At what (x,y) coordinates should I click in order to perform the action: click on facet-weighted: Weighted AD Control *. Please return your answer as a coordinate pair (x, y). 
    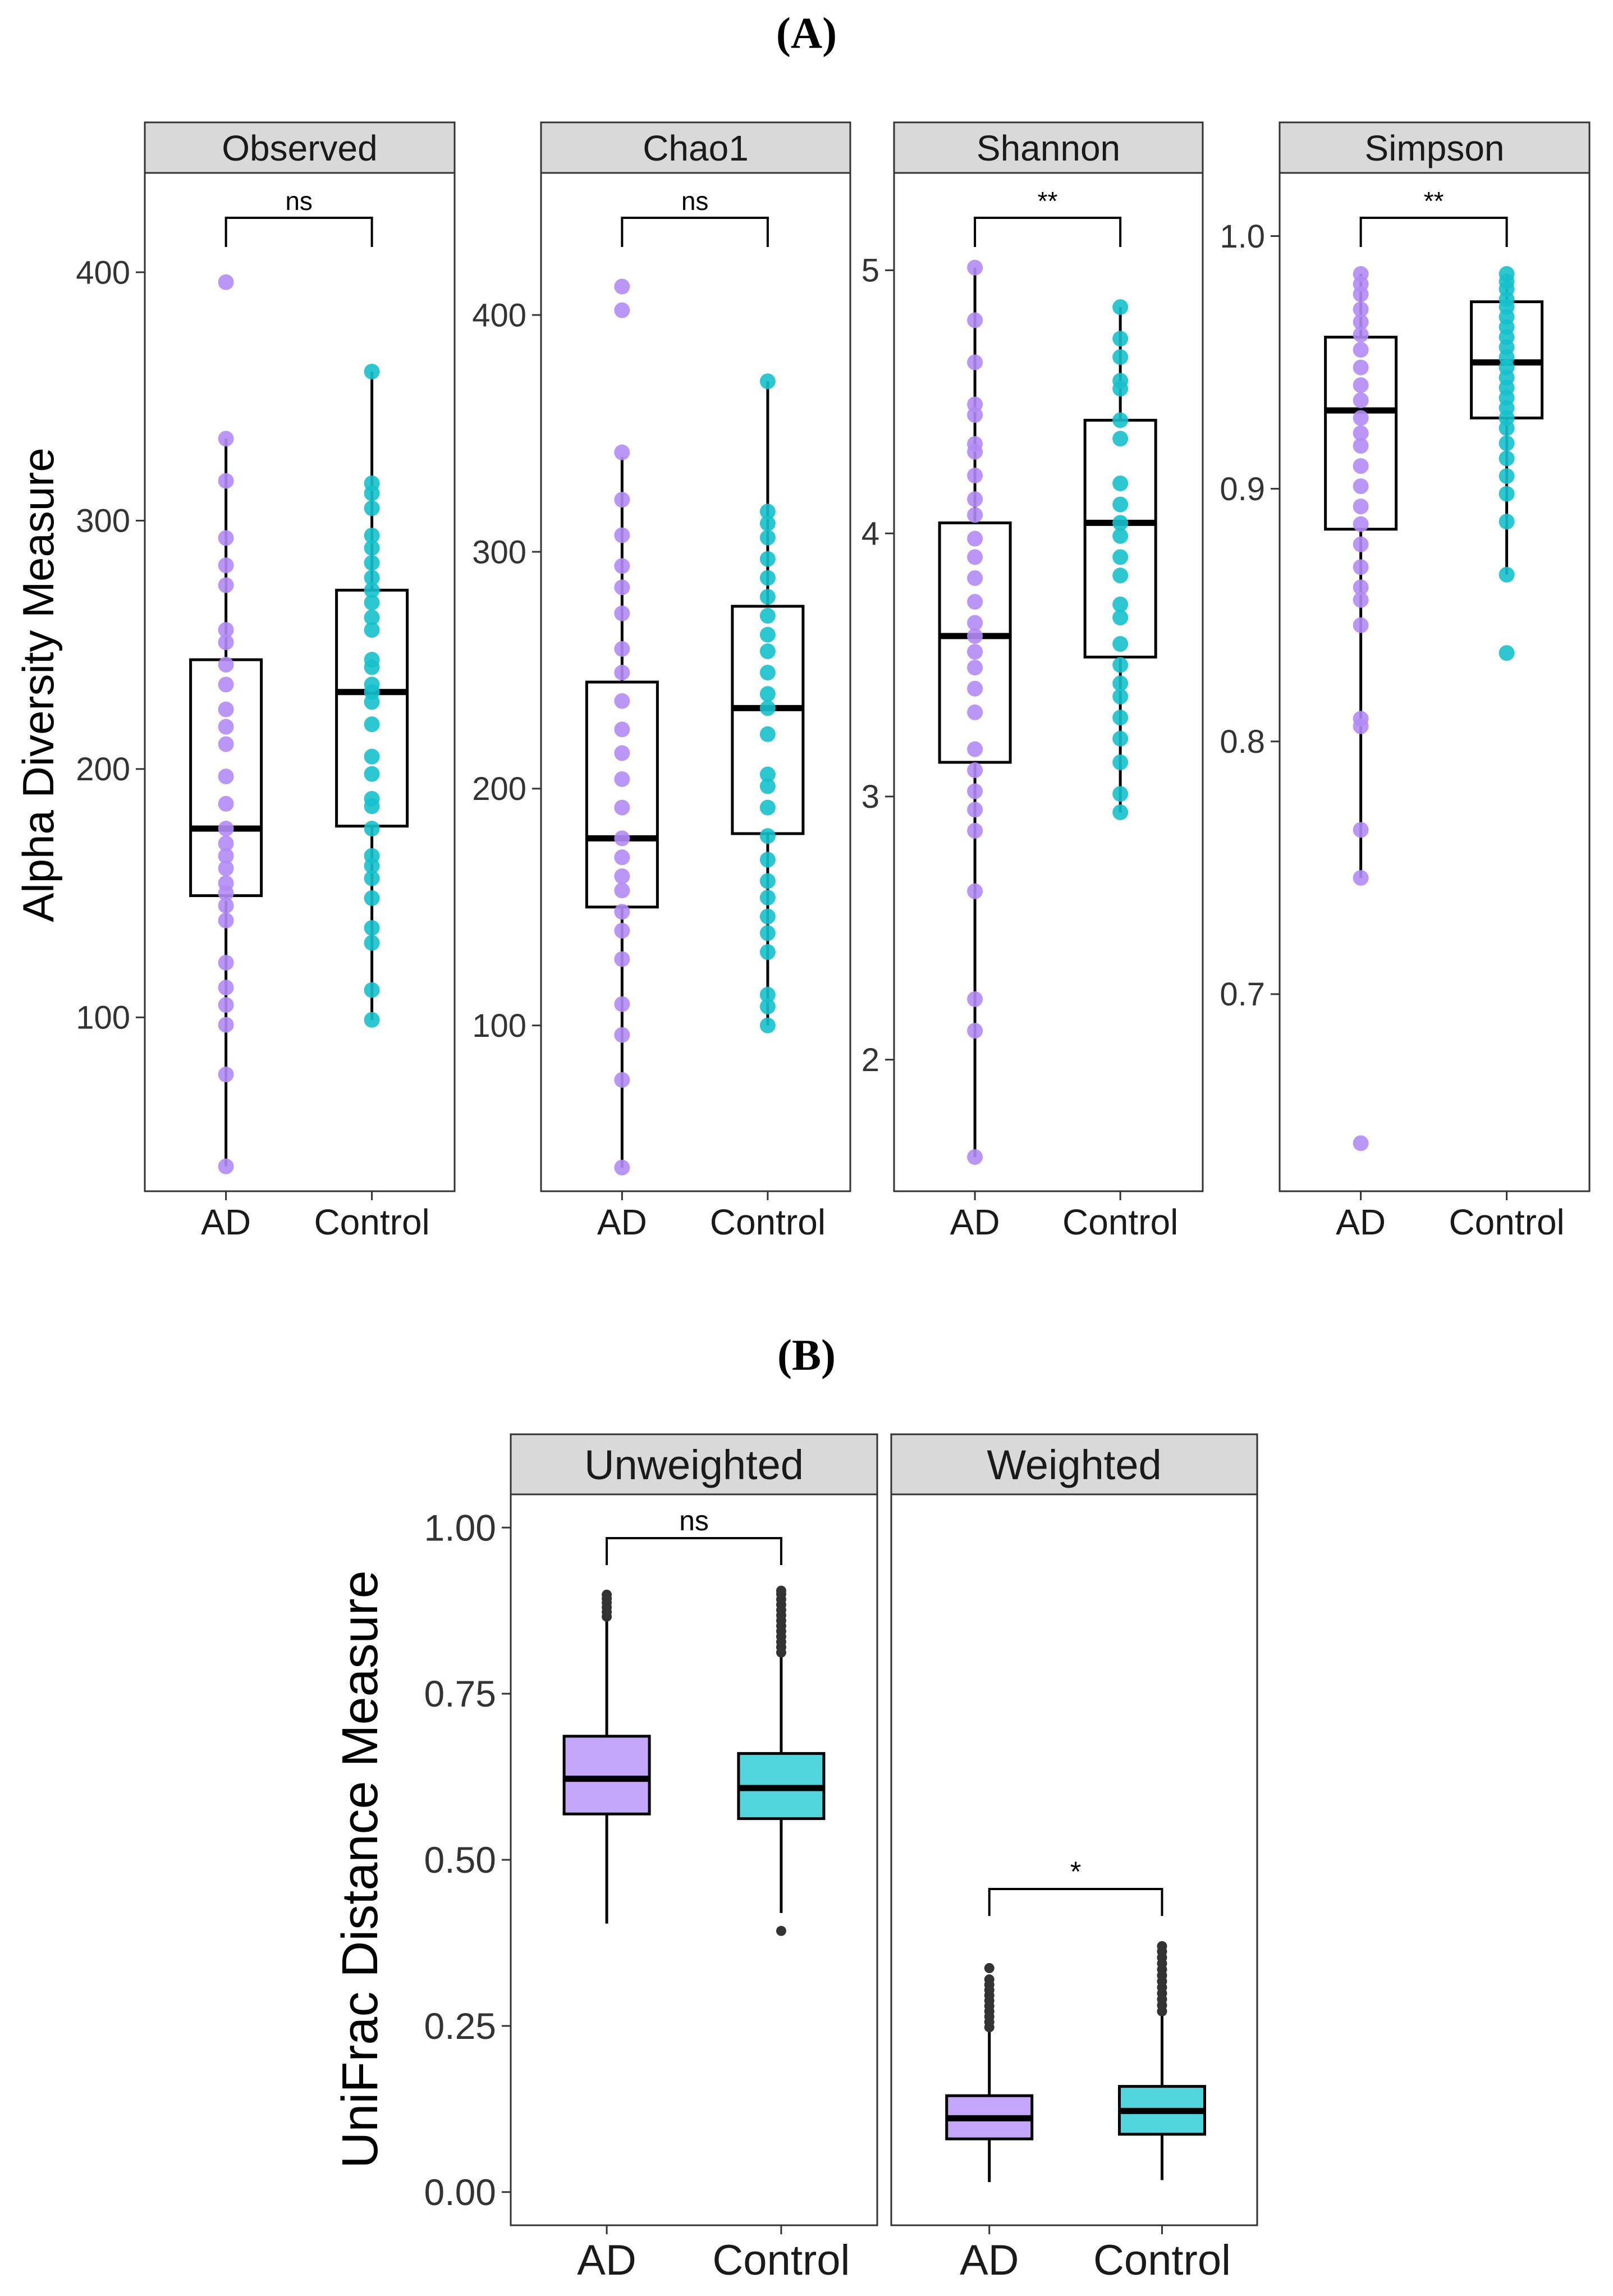
    Looking at the image, I should click on (1074, 1858).